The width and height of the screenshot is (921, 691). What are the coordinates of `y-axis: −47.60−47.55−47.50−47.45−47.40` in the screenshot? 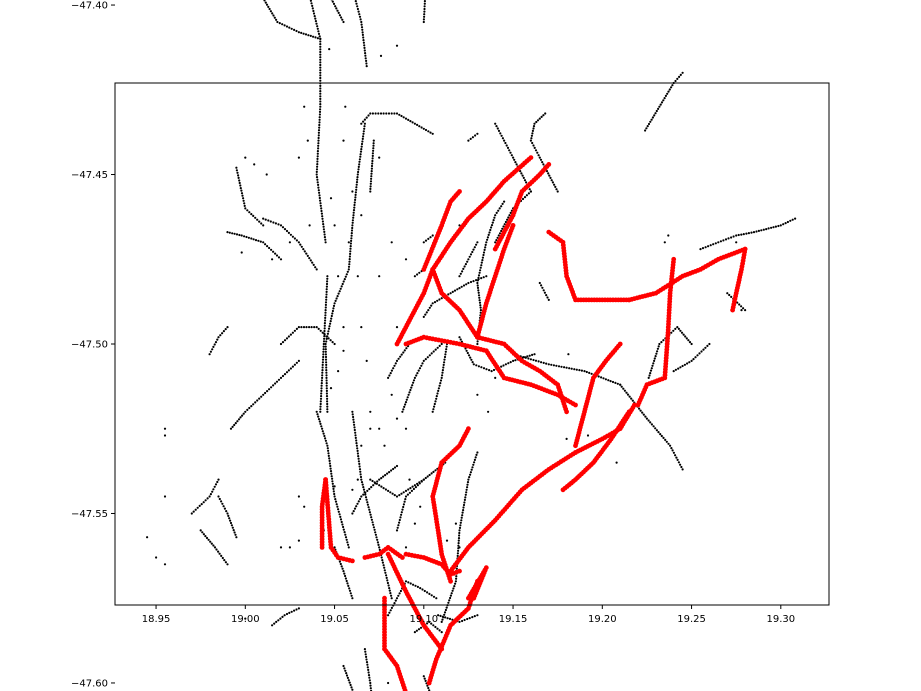 It's located at (93, 345).